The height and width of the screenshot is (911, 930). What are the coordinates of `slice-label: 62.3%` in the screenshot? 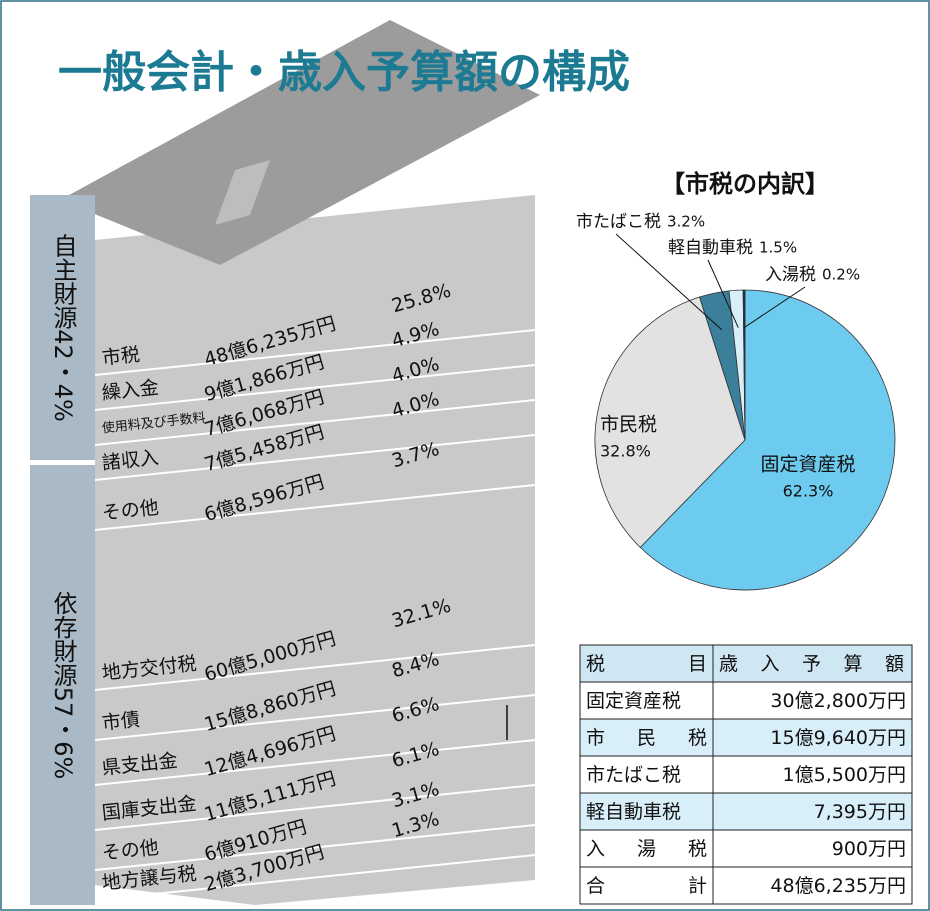 It's located at (808, 491).